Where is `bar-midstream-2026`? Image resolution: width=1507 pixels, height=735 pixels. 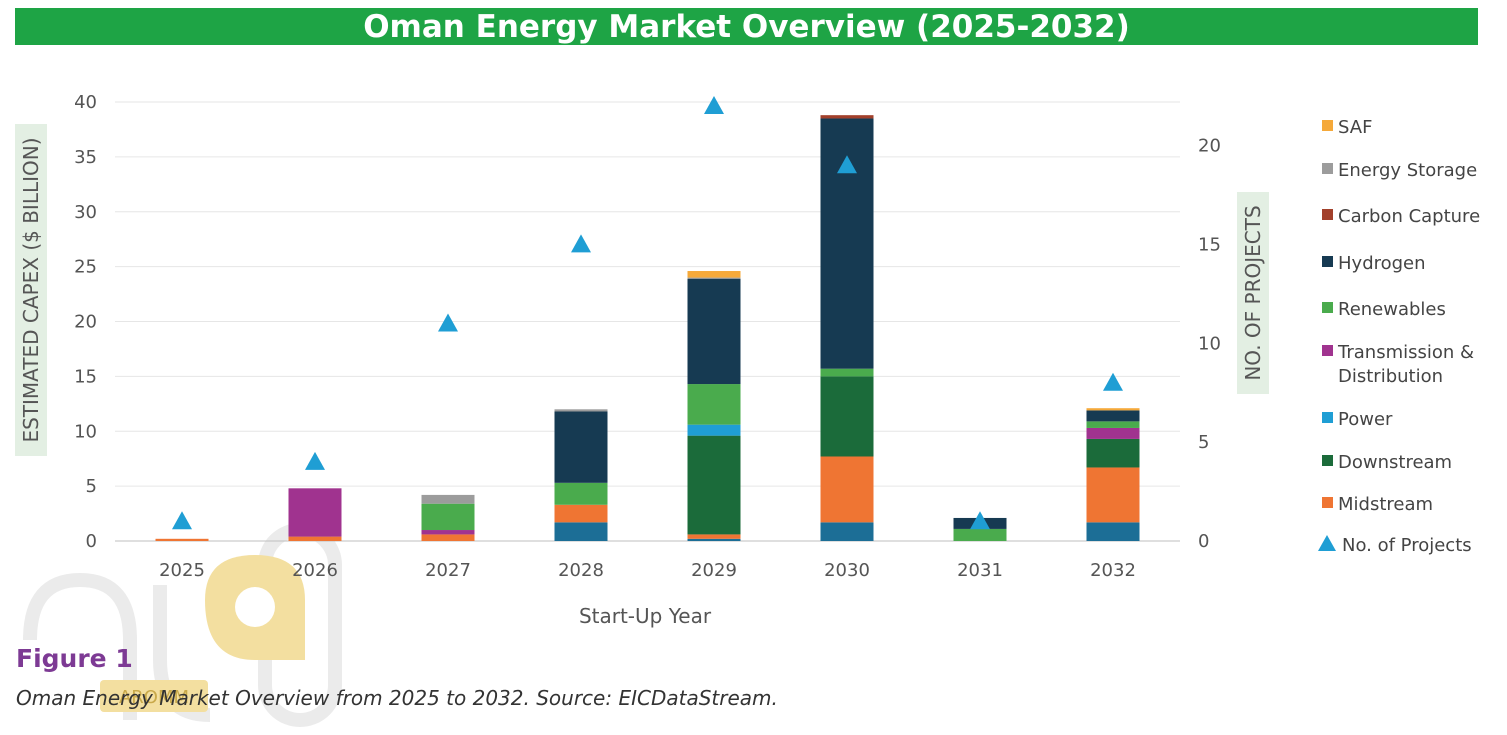 bar-midstream-2026 is located at coordinates (315, 538).